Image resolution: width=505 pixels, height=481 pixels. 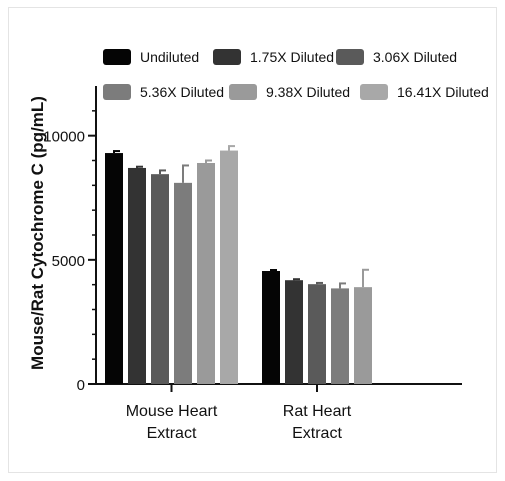 What do you see at coordinates (292, 57) in the screenshot?
I see `legend-label-1-75x-diluted: 1.75X Diluted` at bounding box center [292, 57].